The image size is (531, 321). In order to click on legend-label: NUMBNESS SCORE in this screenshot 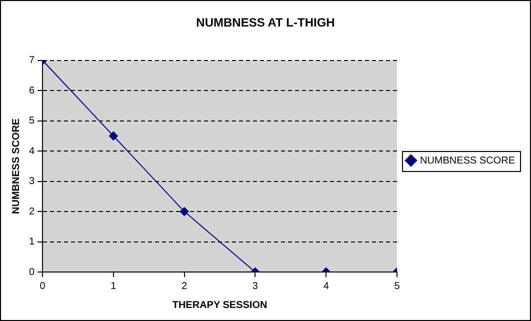, I will do `click(468, 160)`.